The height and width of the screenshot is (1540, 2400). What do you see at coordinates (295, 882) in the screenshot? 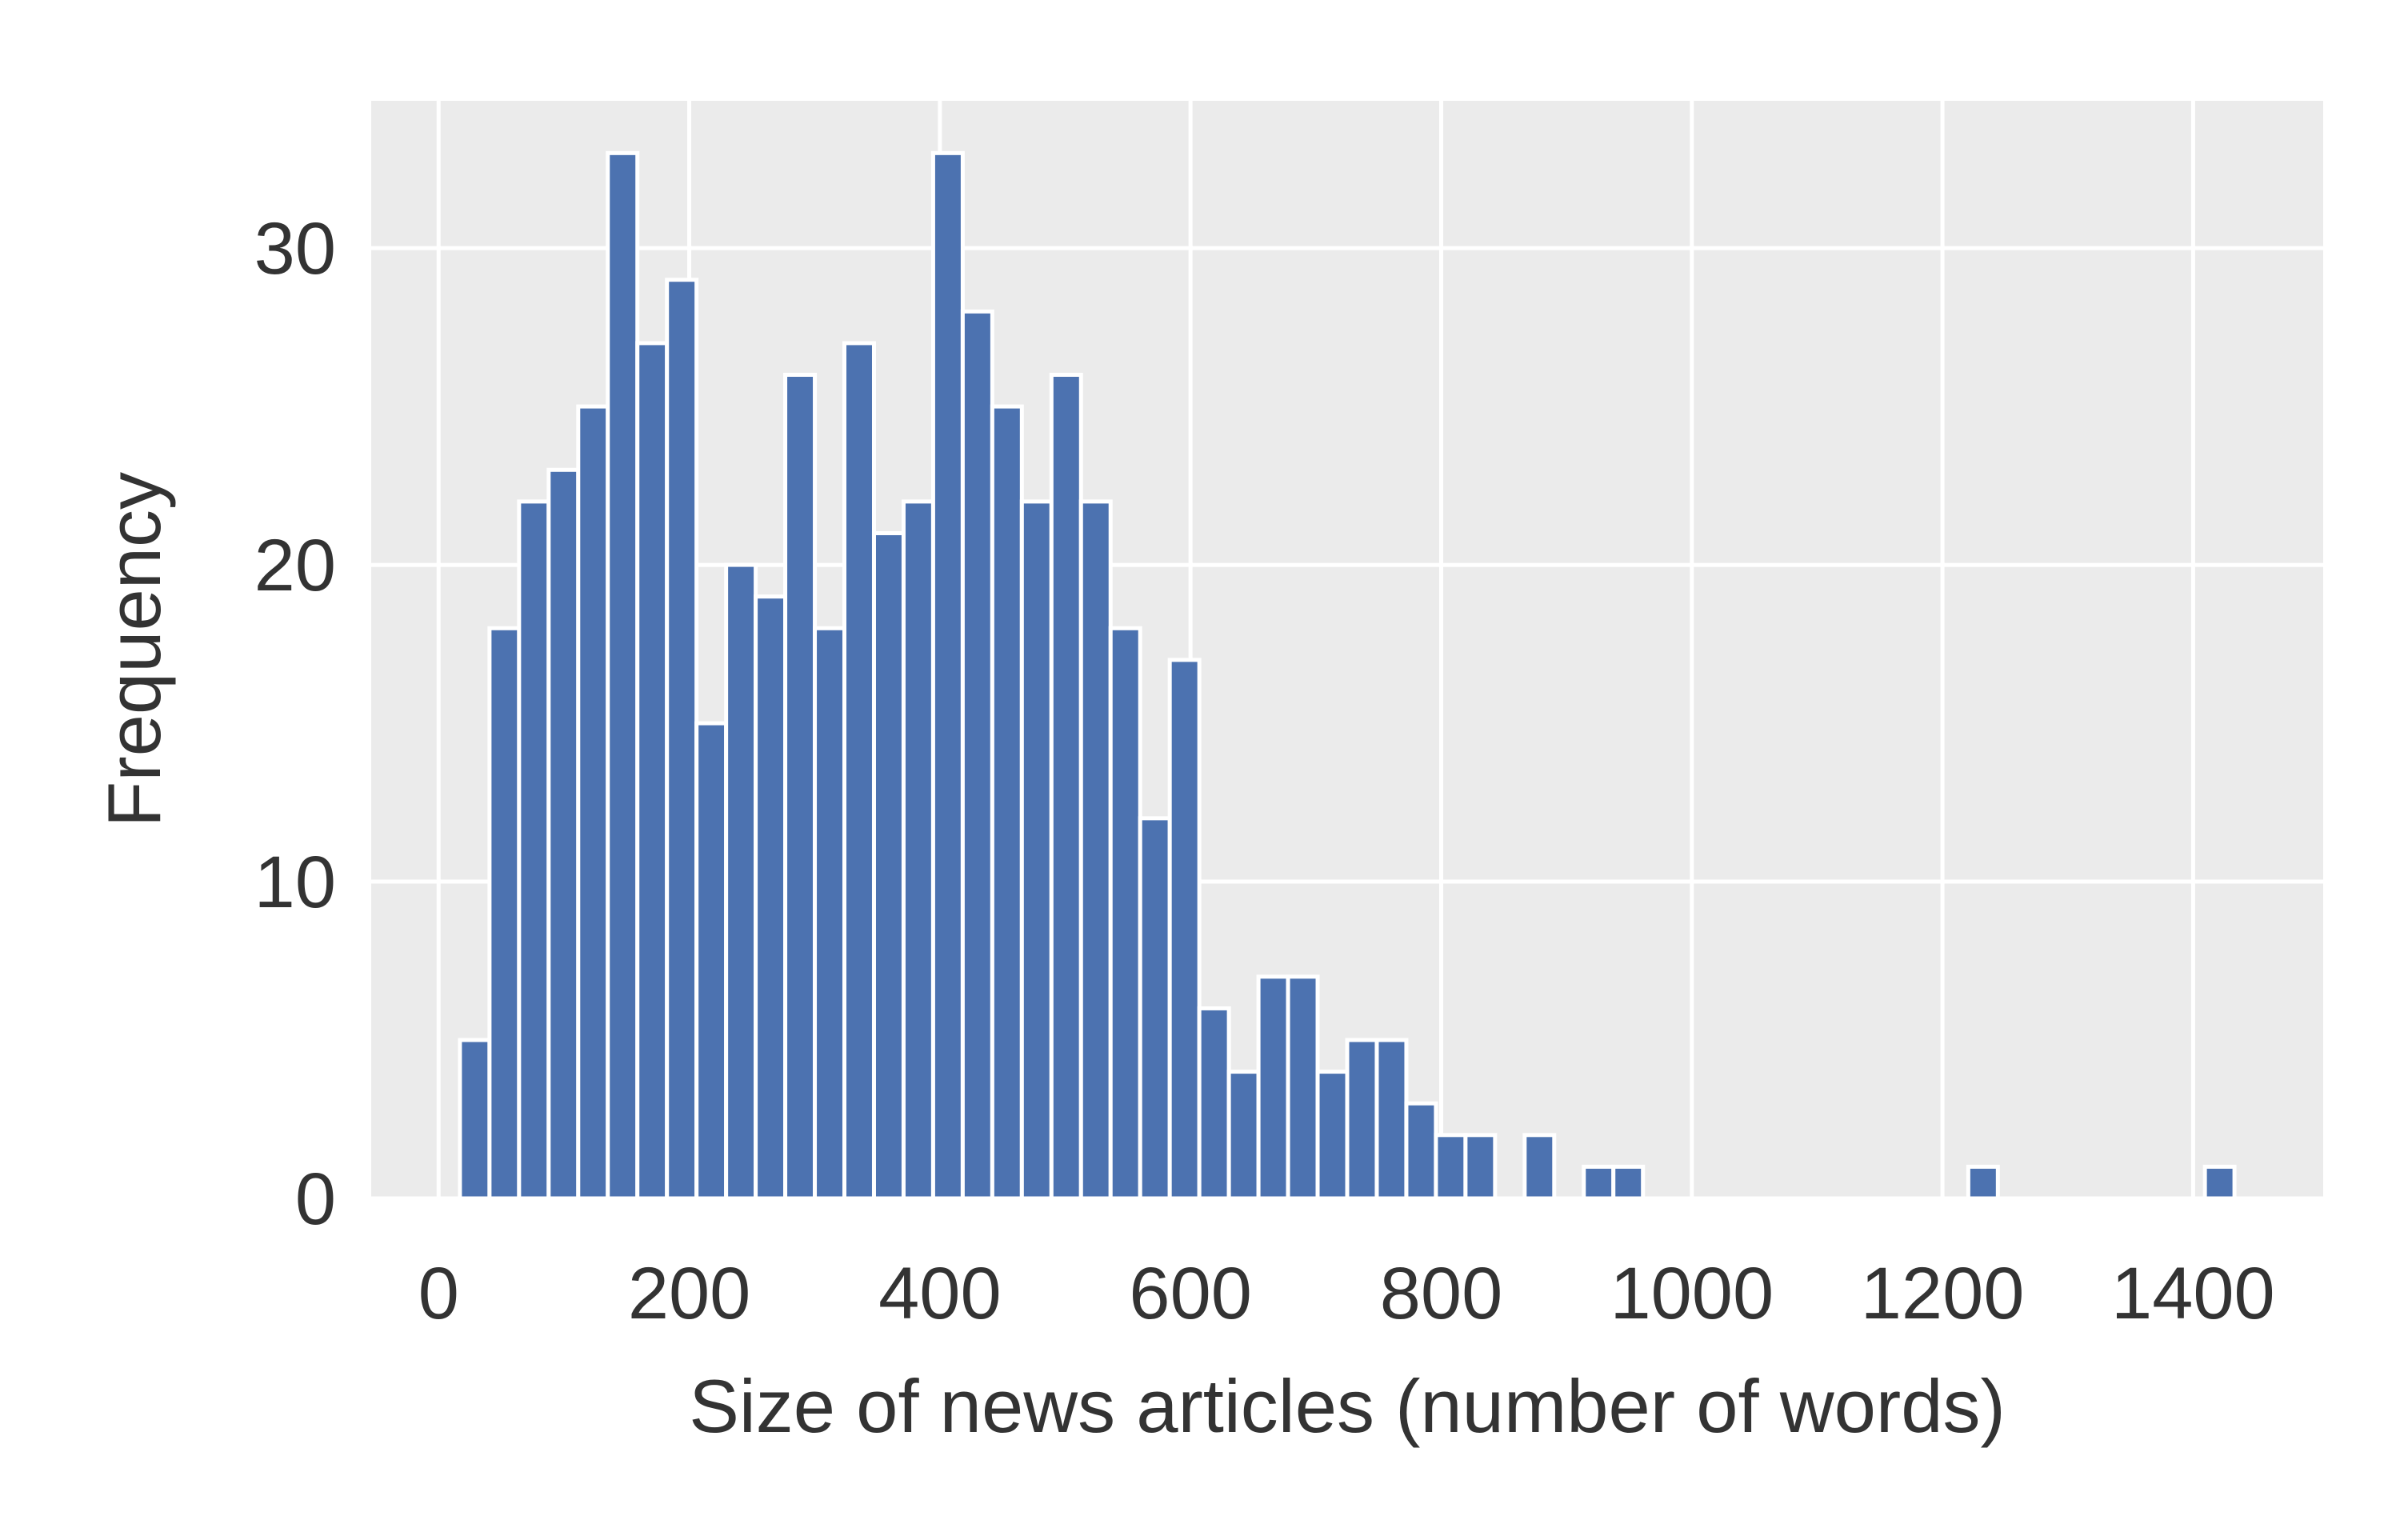
I see `y-tick-label: 10` at bounding box center [295, 882].